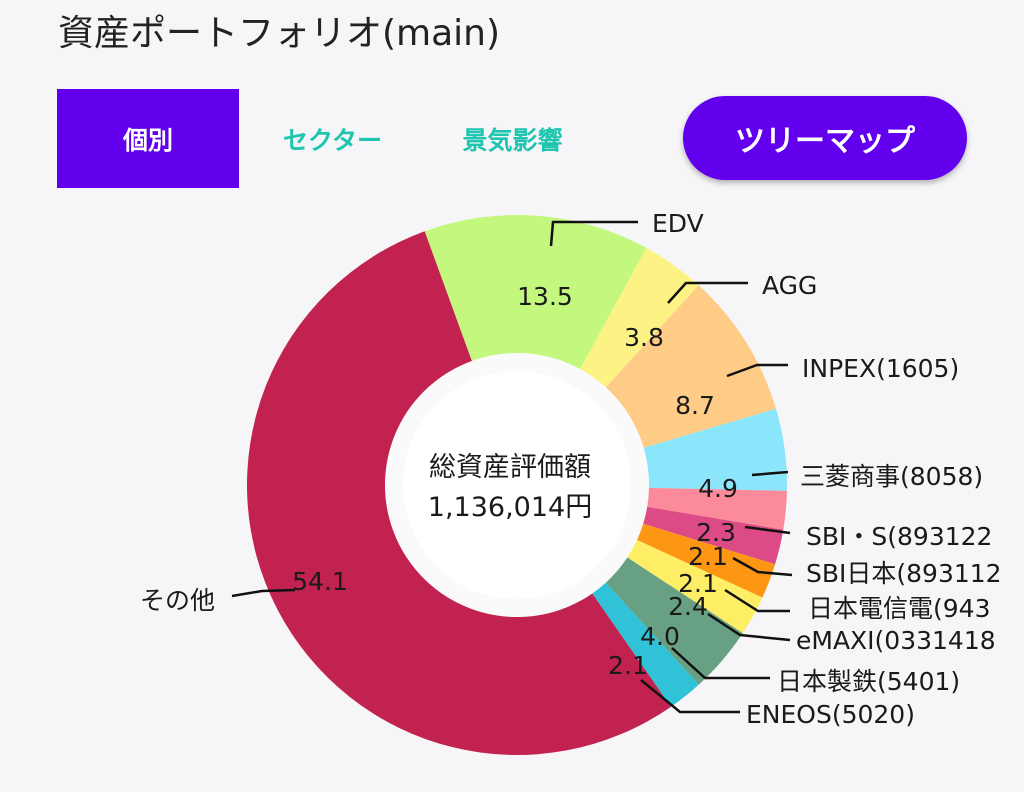 This screenshot has height=792, width=1024. I want to click on slice-value-label: 13.5, so click(545, 296).